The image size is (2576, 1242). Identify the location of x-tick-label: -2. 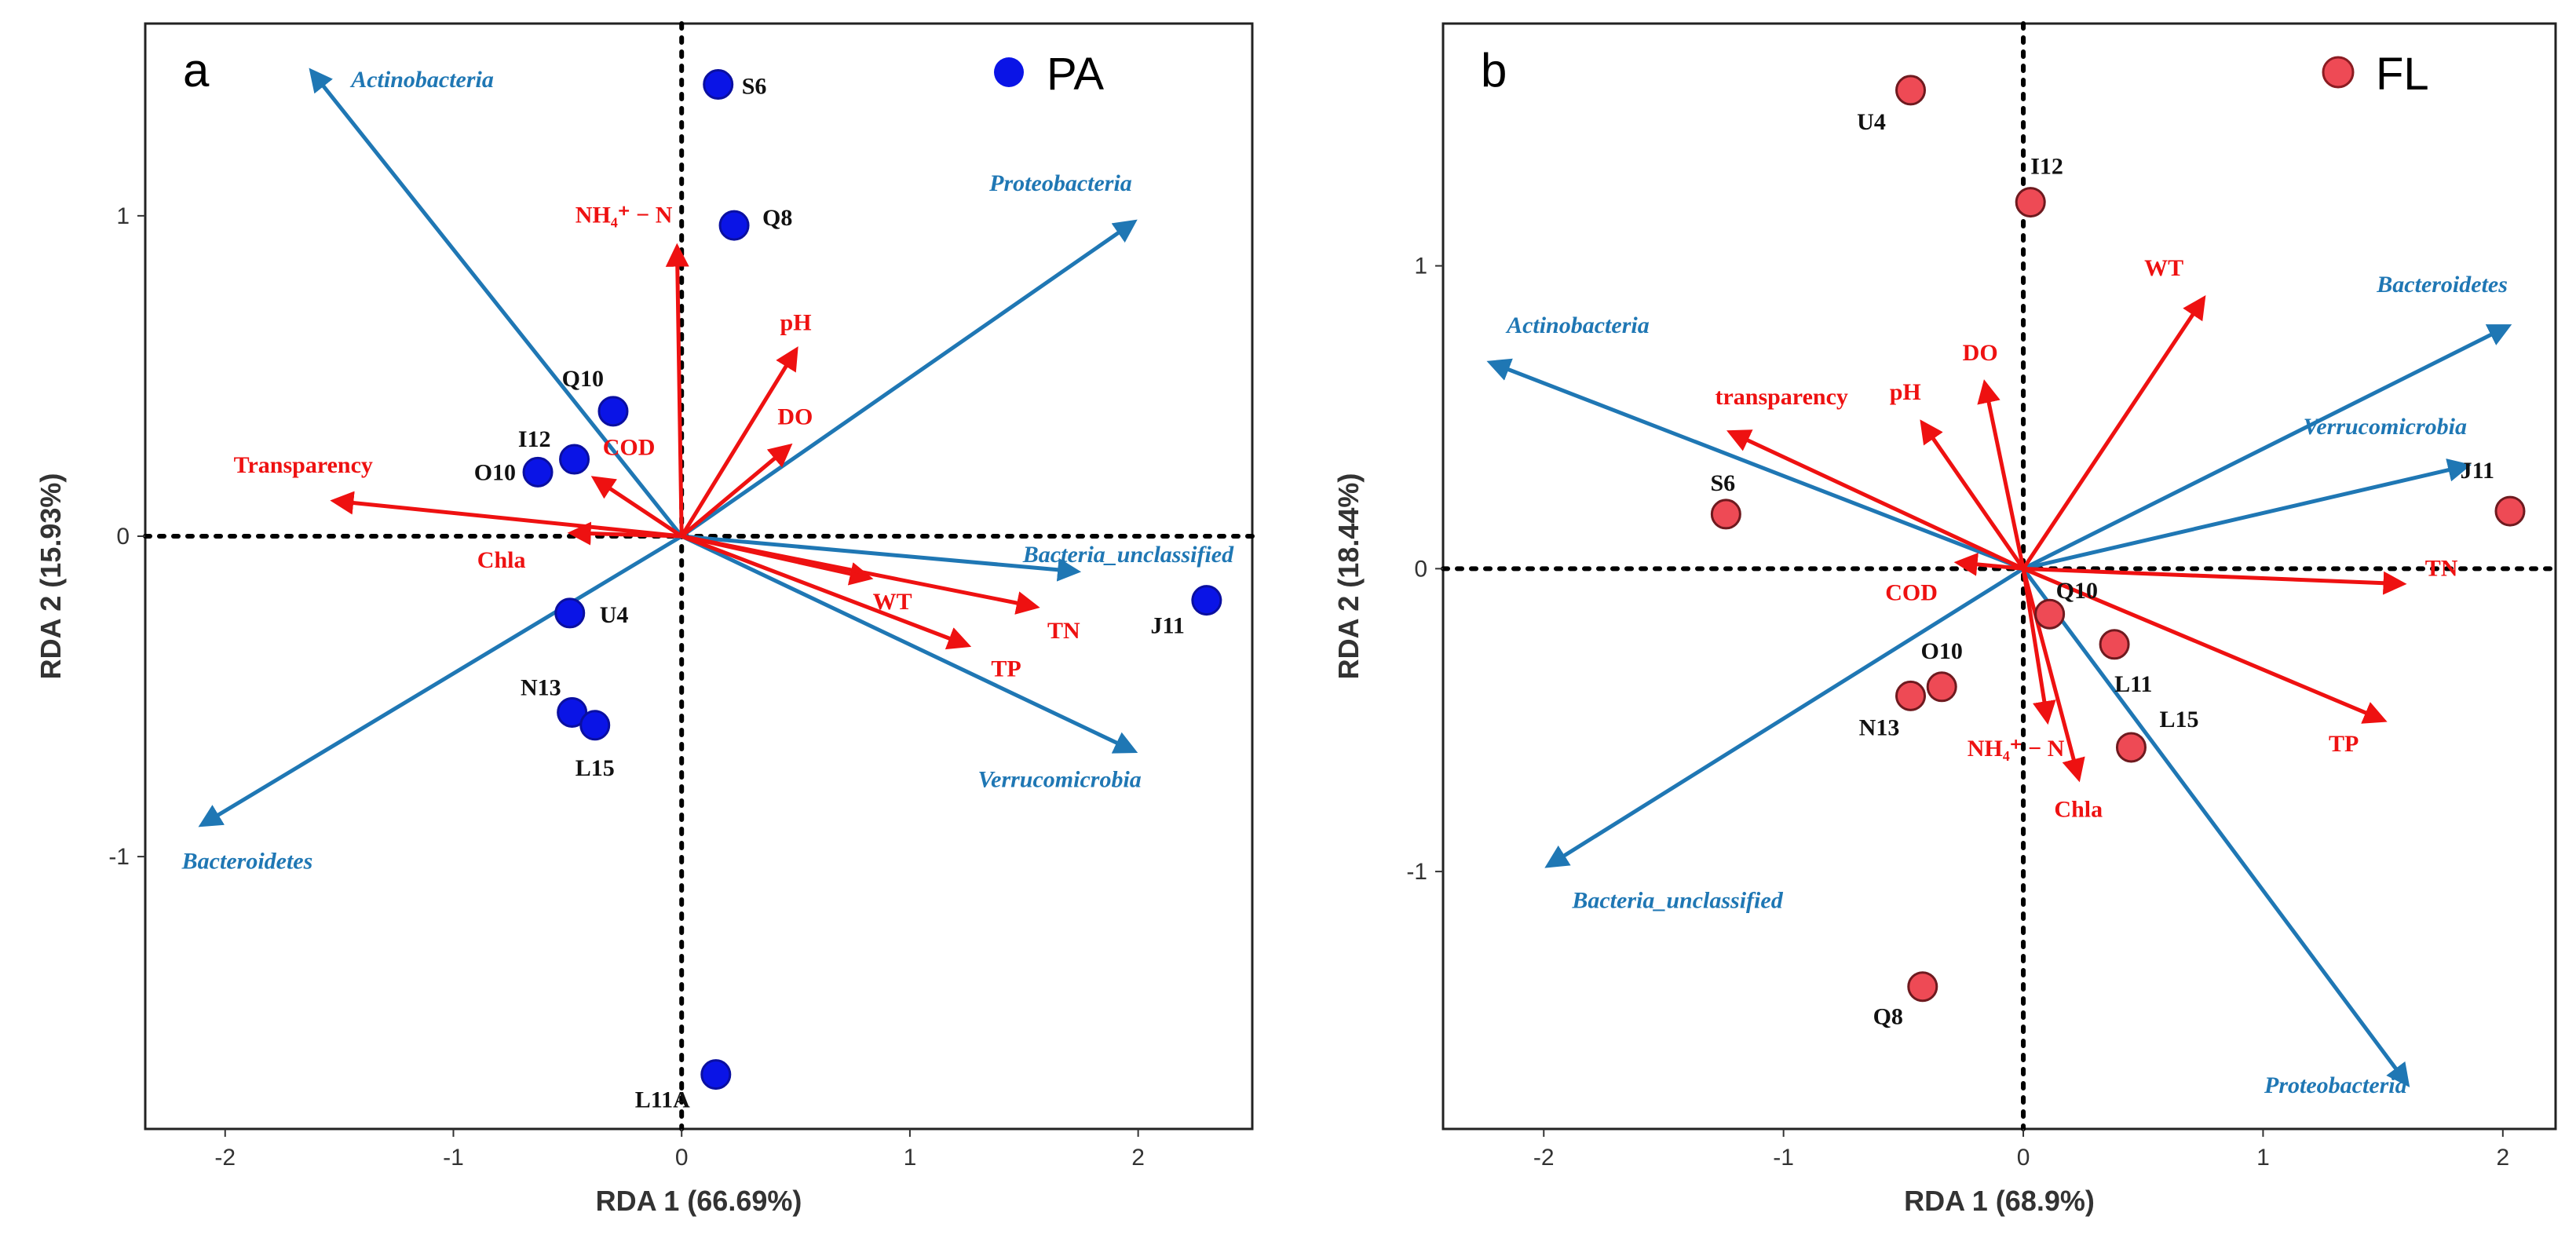
(1544, 1158).